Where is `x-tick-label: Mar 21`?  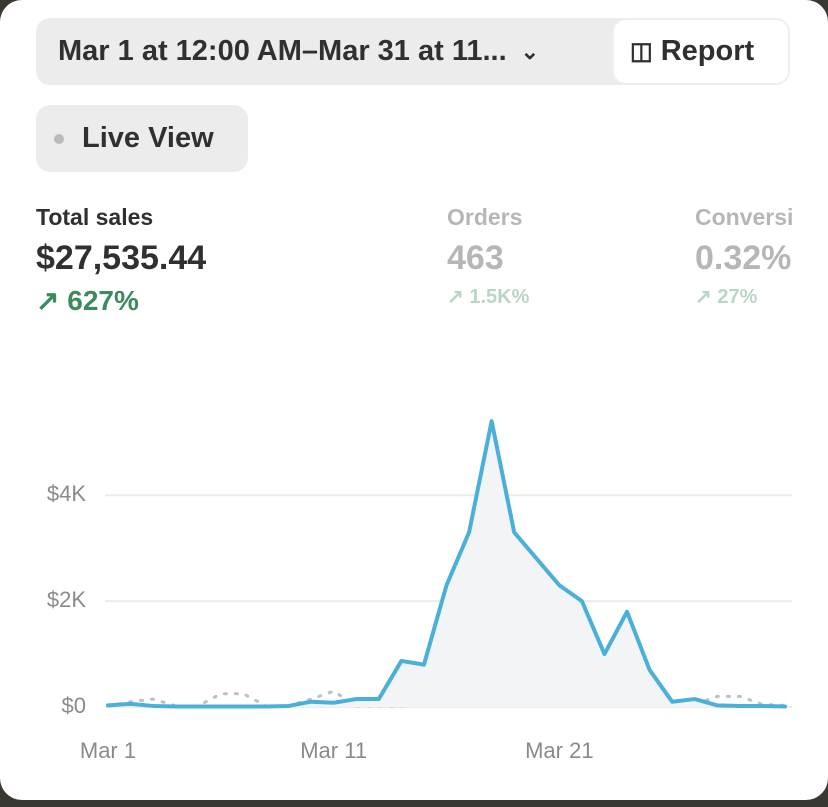
x-tick-label: Mar 21 is located at coordinates (559, 750).